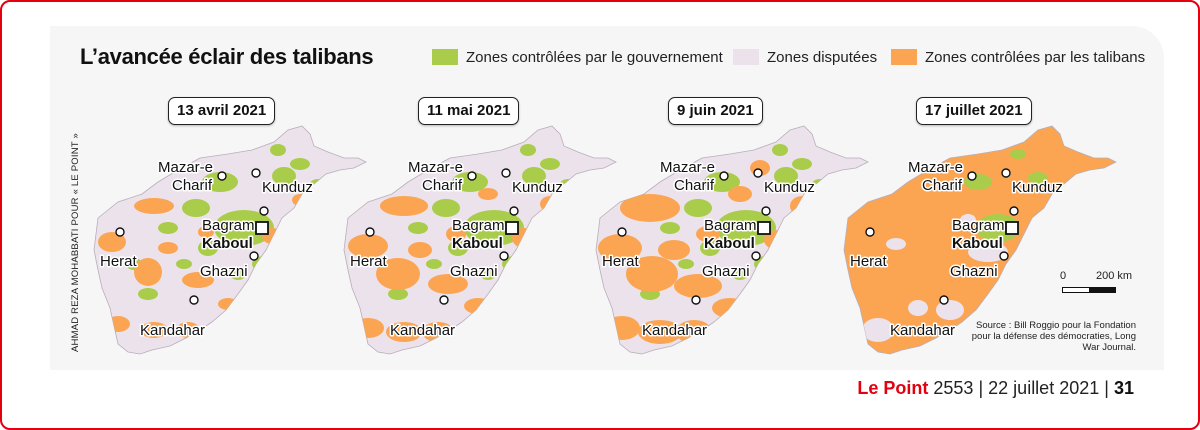 This screenshot has height=430, width=1200. What do you see at coordinates (974, 111) in the screenshot?
I see `date-label-july: 17 juillet 2021` at bounding box center [974, 111].